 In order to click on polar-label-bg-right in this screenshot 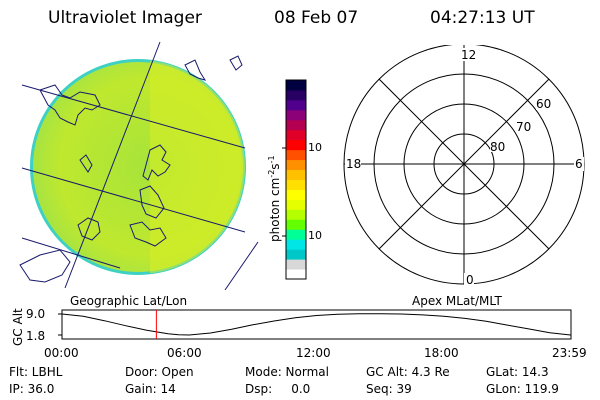, I will do `click(579, 164)`.